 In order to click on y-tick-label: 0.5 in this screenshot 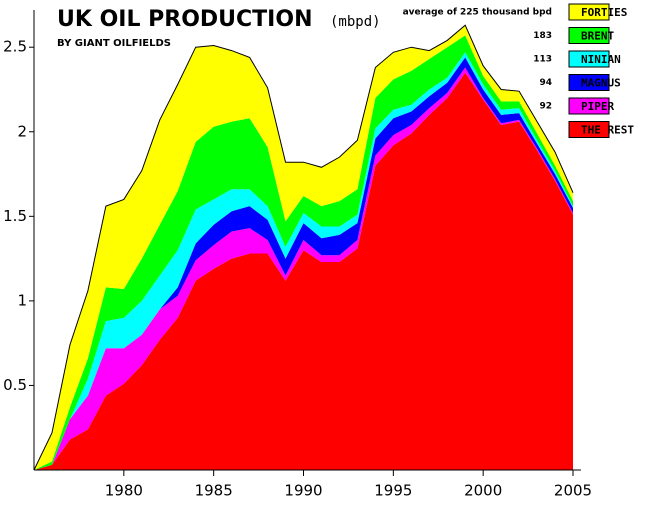, I will do `click(15, 385)`.